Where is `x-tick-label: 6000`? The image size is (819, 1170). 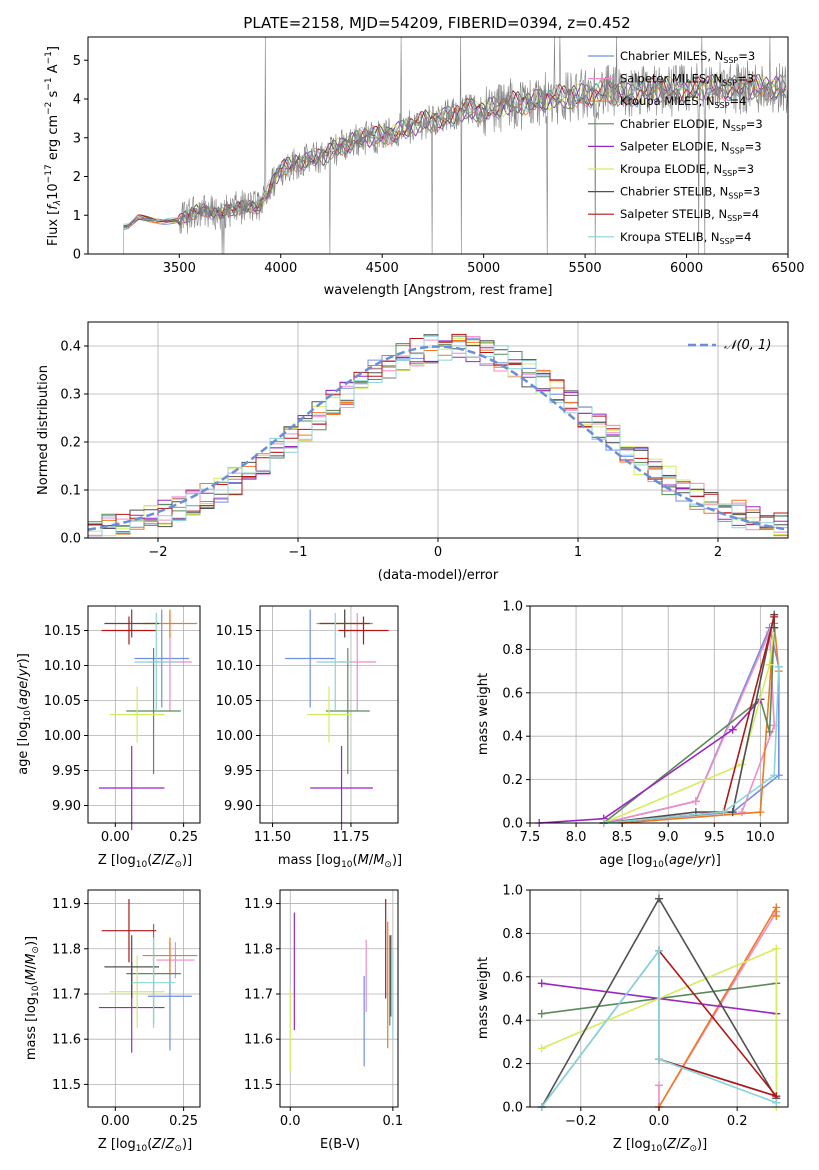
x-tick-label: 6000 is located at coordinates (686, 268).